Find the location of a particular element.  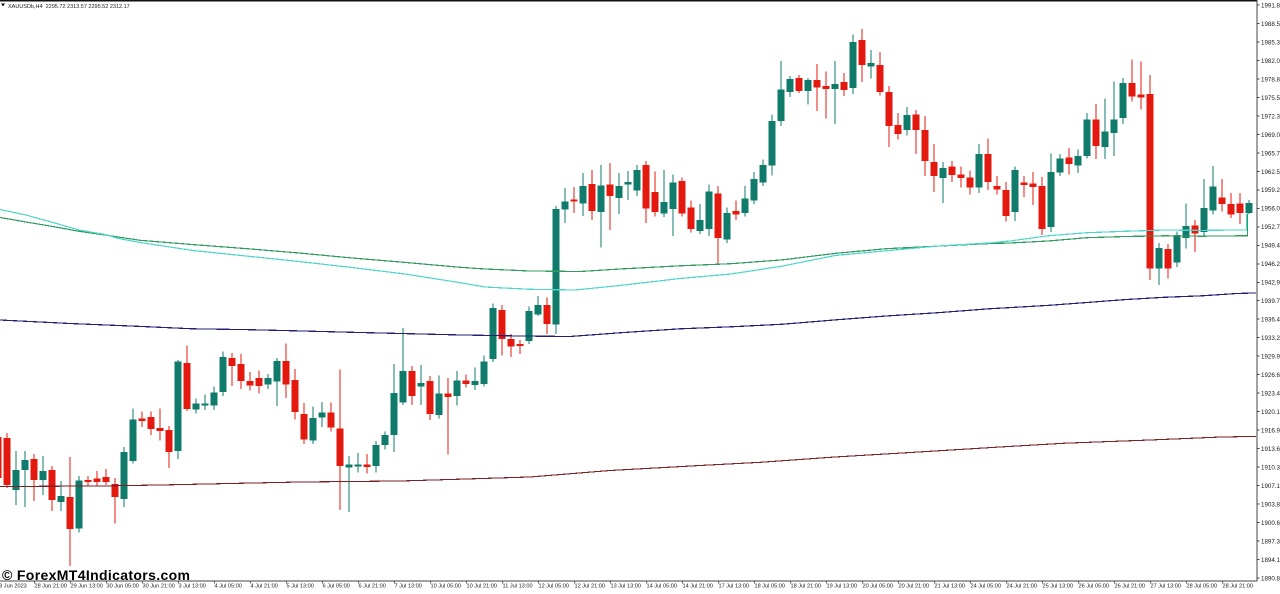

svg-text: 26 Jul 21:00 is located at coordinates (1130, 587).